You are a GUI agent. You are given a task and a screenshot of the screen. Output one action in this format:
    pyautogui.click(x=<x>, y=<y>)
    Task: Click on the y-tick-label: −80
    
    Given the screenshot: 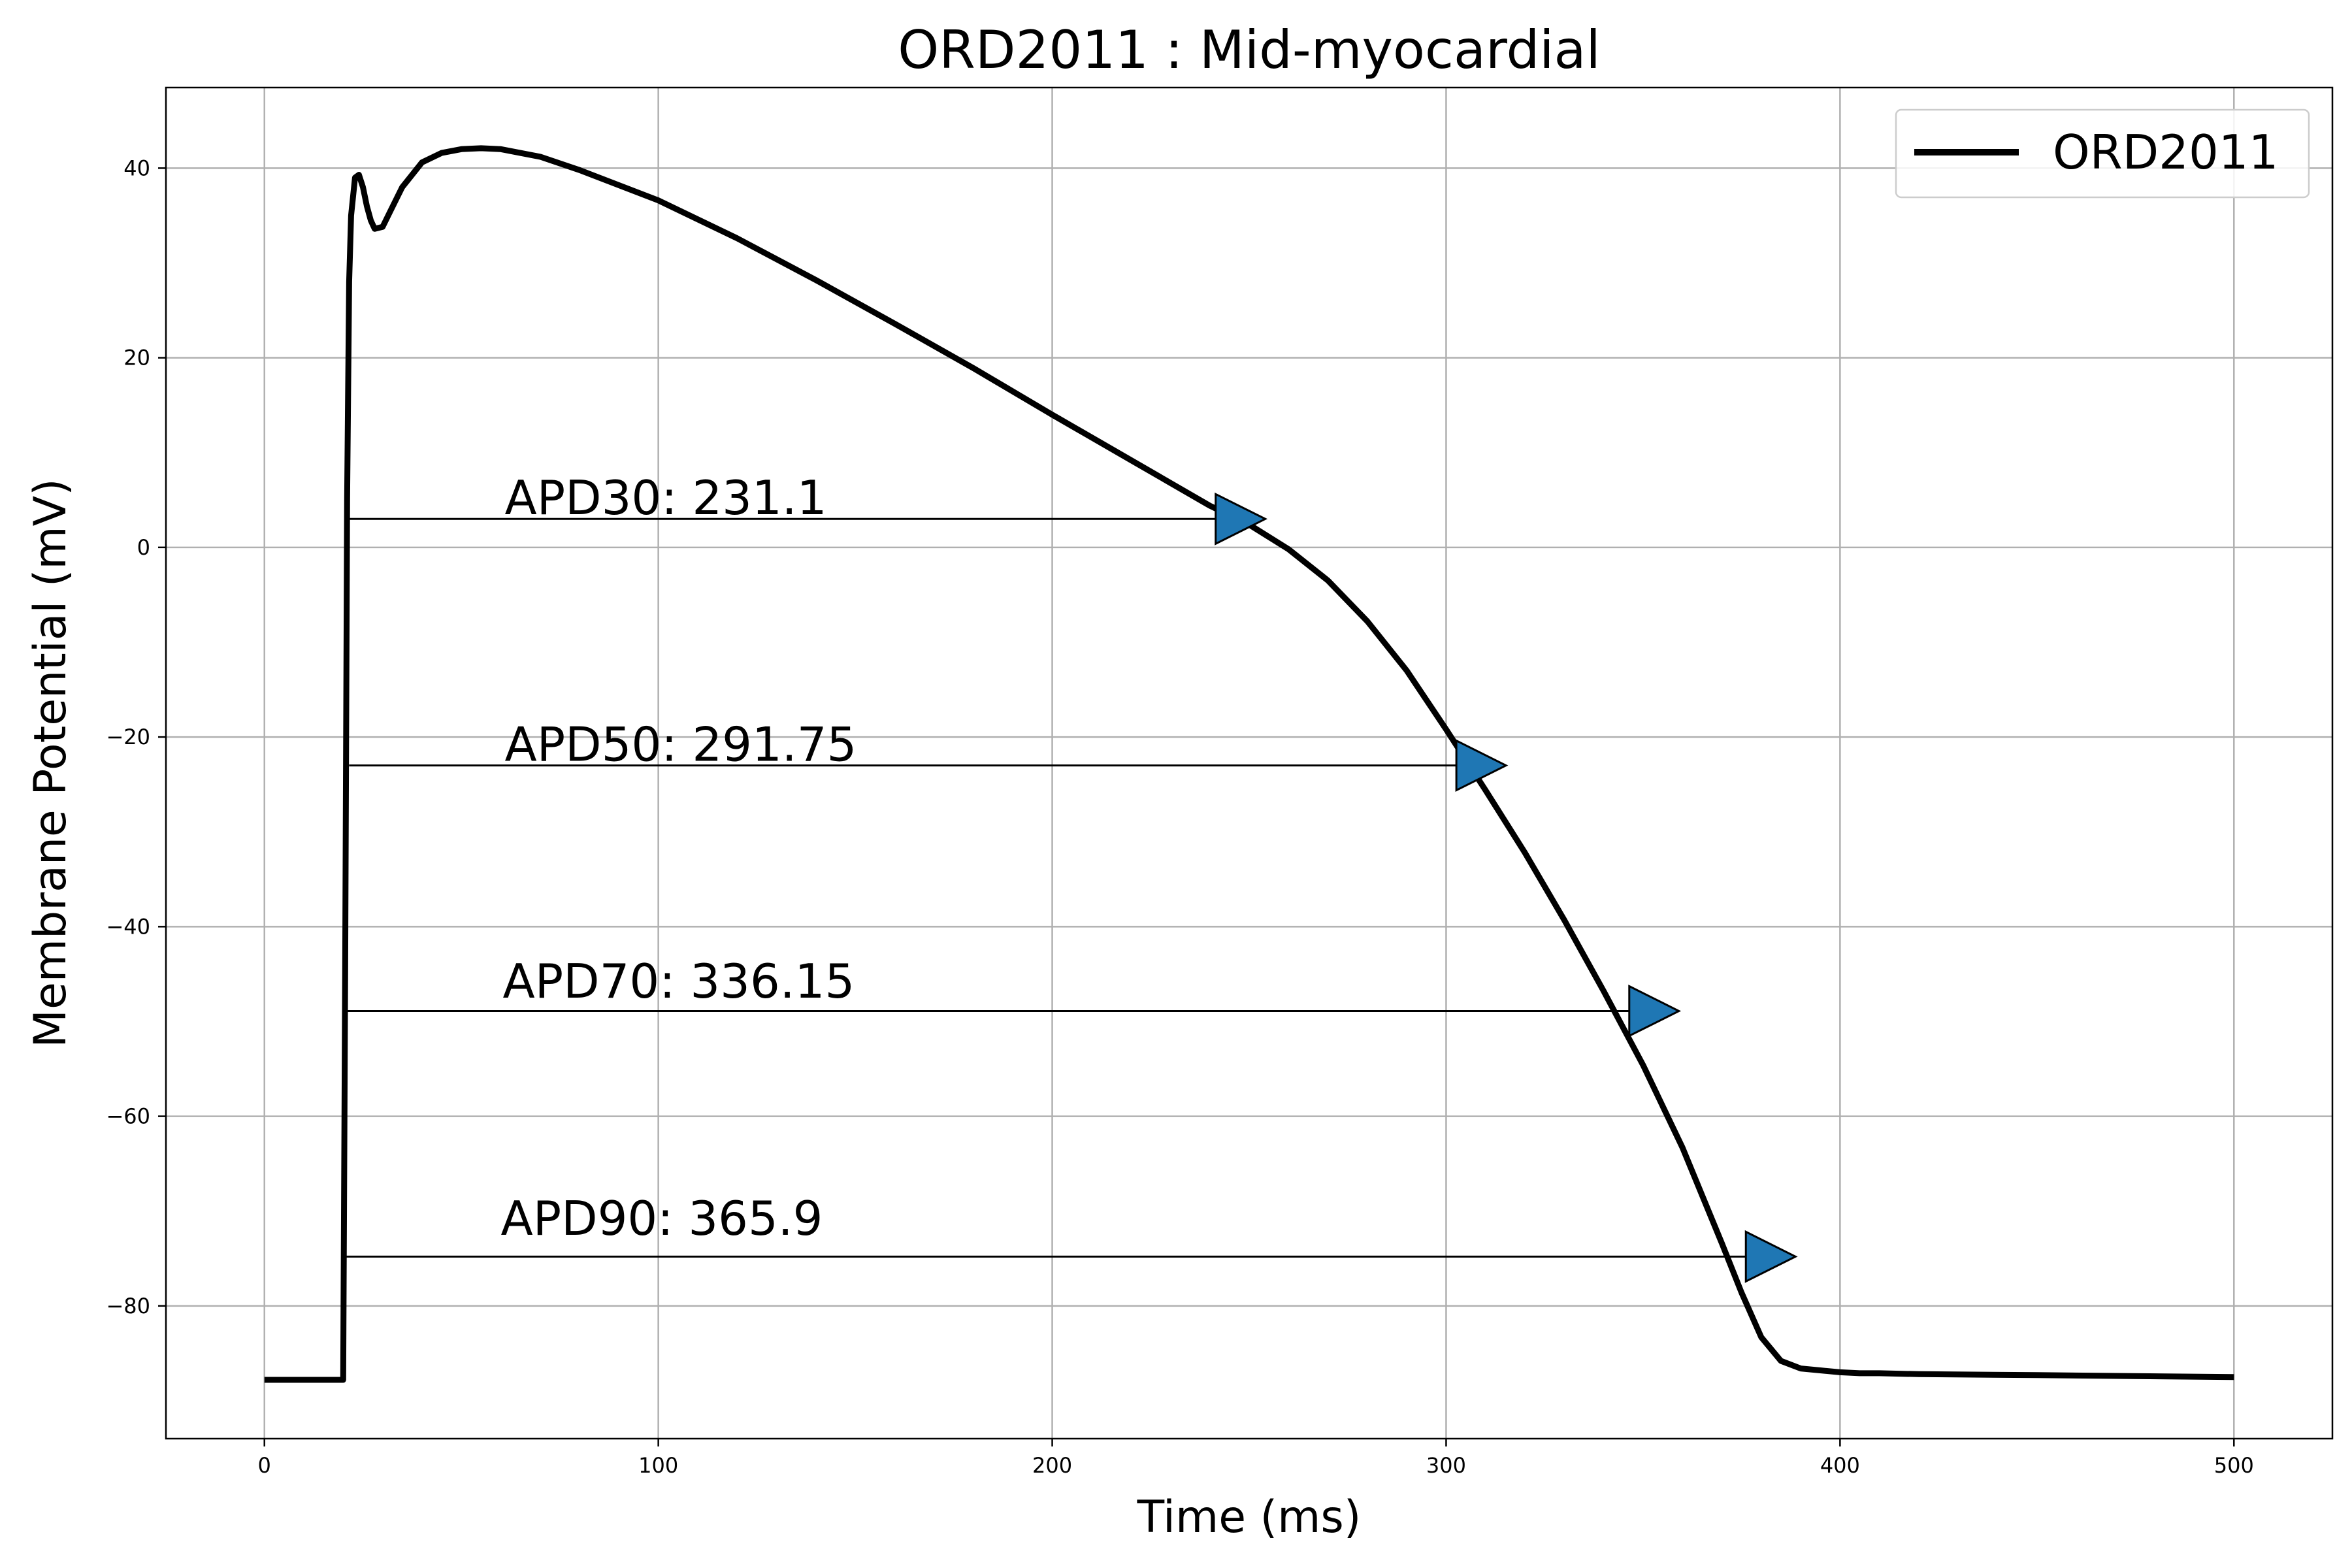 What is the action you would take?
    pyautogui.click(x=128, y=1306)
    